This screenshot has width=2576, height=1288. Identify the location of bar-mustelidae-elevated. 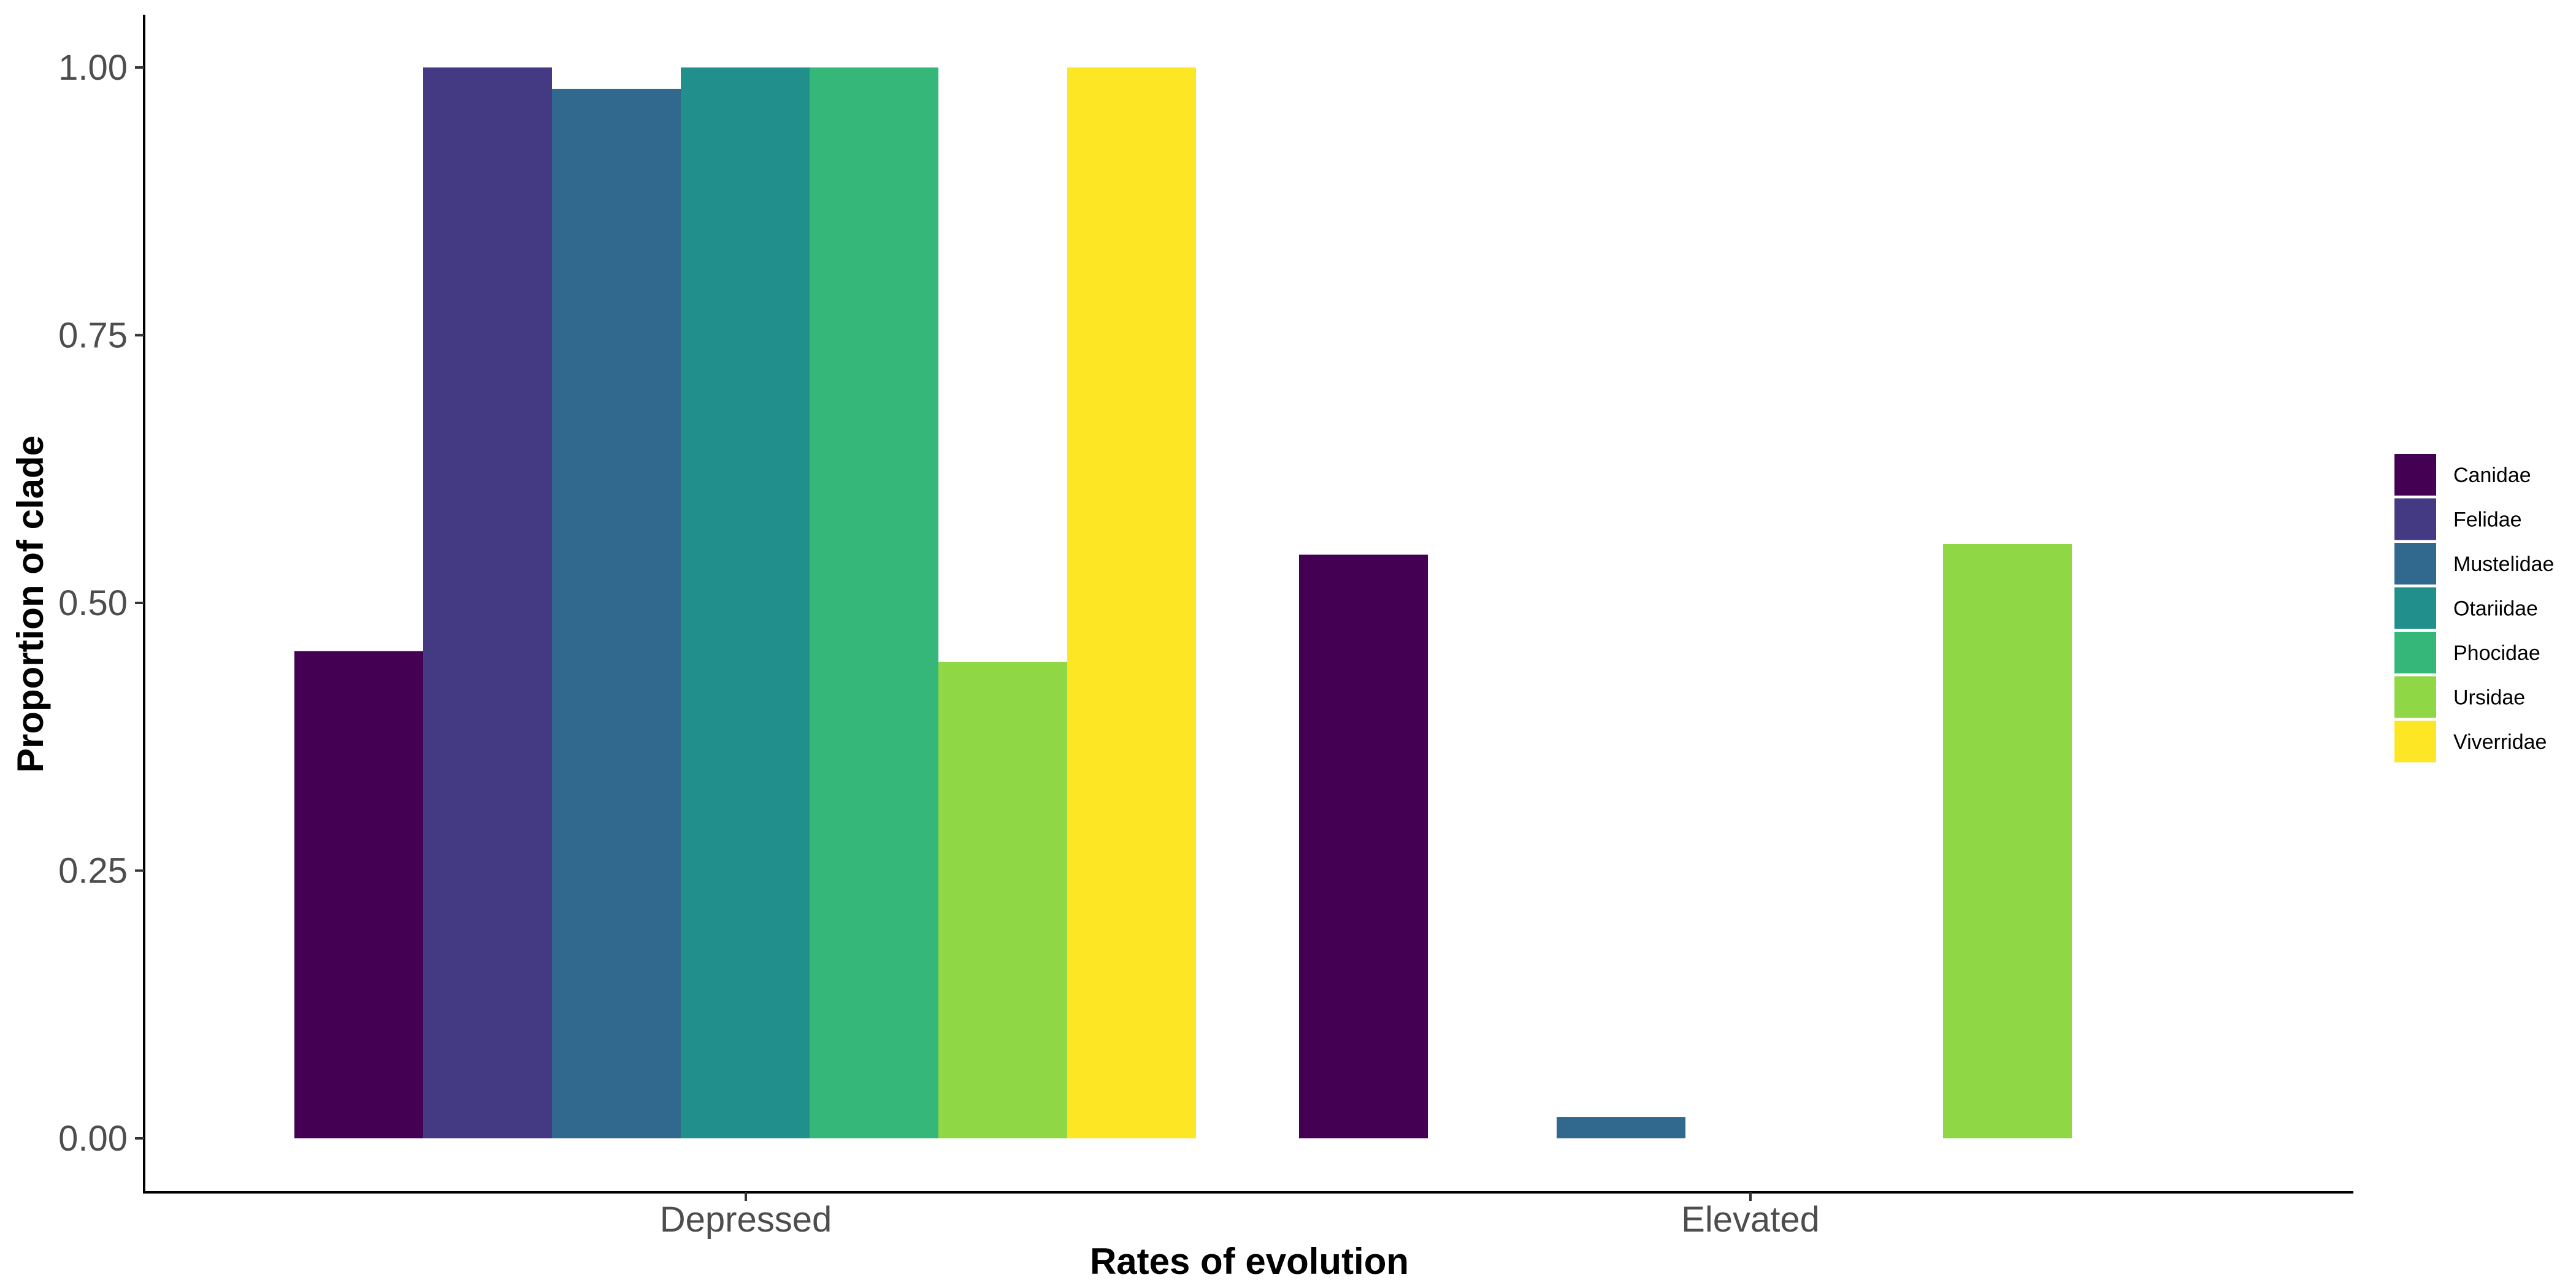
(1621, 1127).